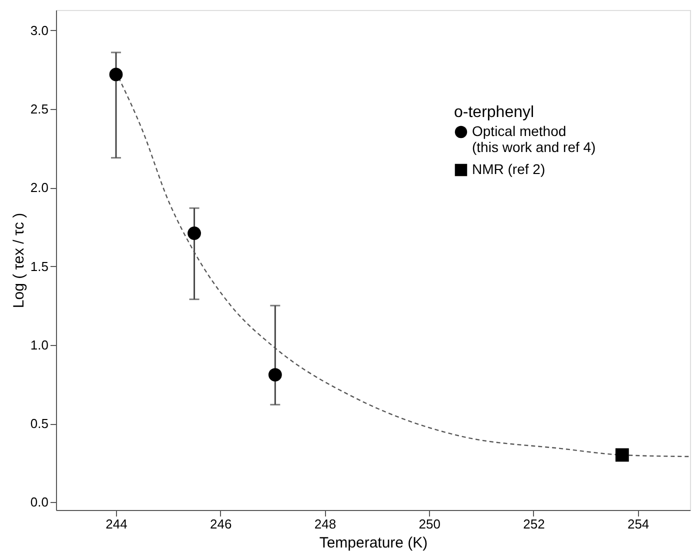 This screenshot has height=560, width=700. I want to click on y-tick-label: 1.5, so click(39, 266).